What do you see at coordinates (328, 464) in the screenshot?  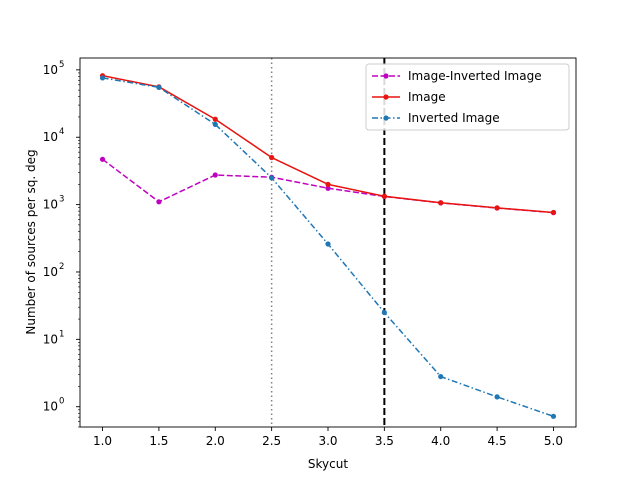 I see `x-axis-label: Skycut` at bounding box center [328, 464].